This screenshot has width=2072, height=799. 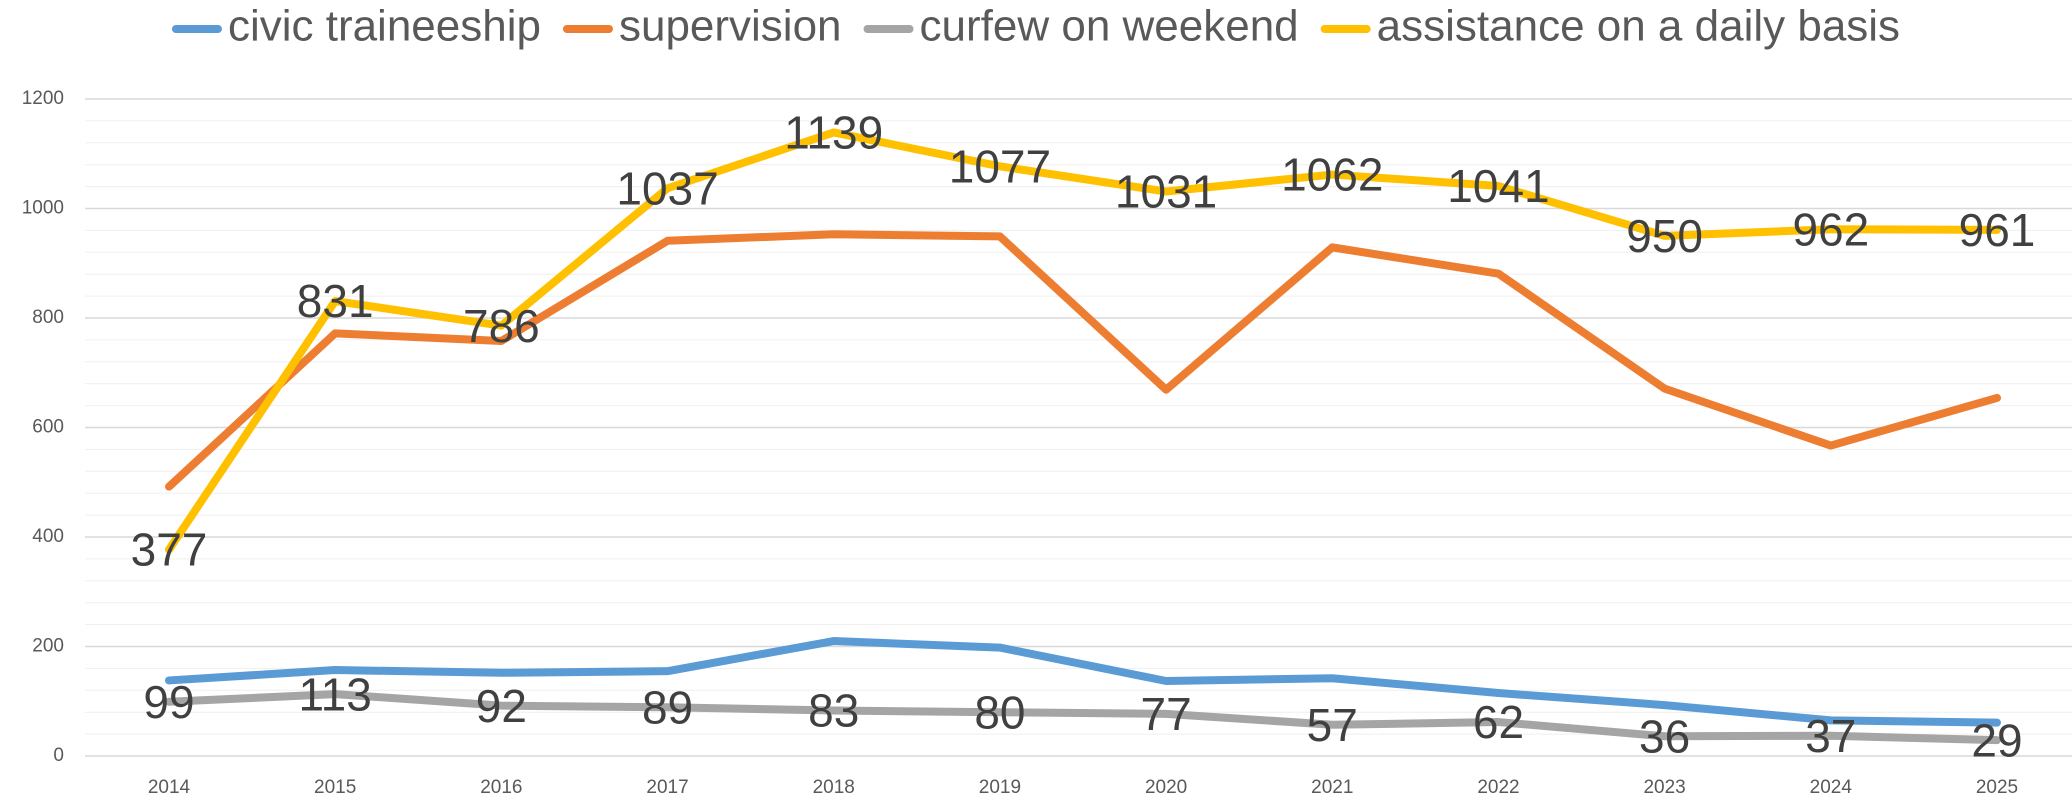 What do you see at coordinates (501, 787) in the screenshot?
I see `x-tick-label: 2016` at bounding box center [501, 787].